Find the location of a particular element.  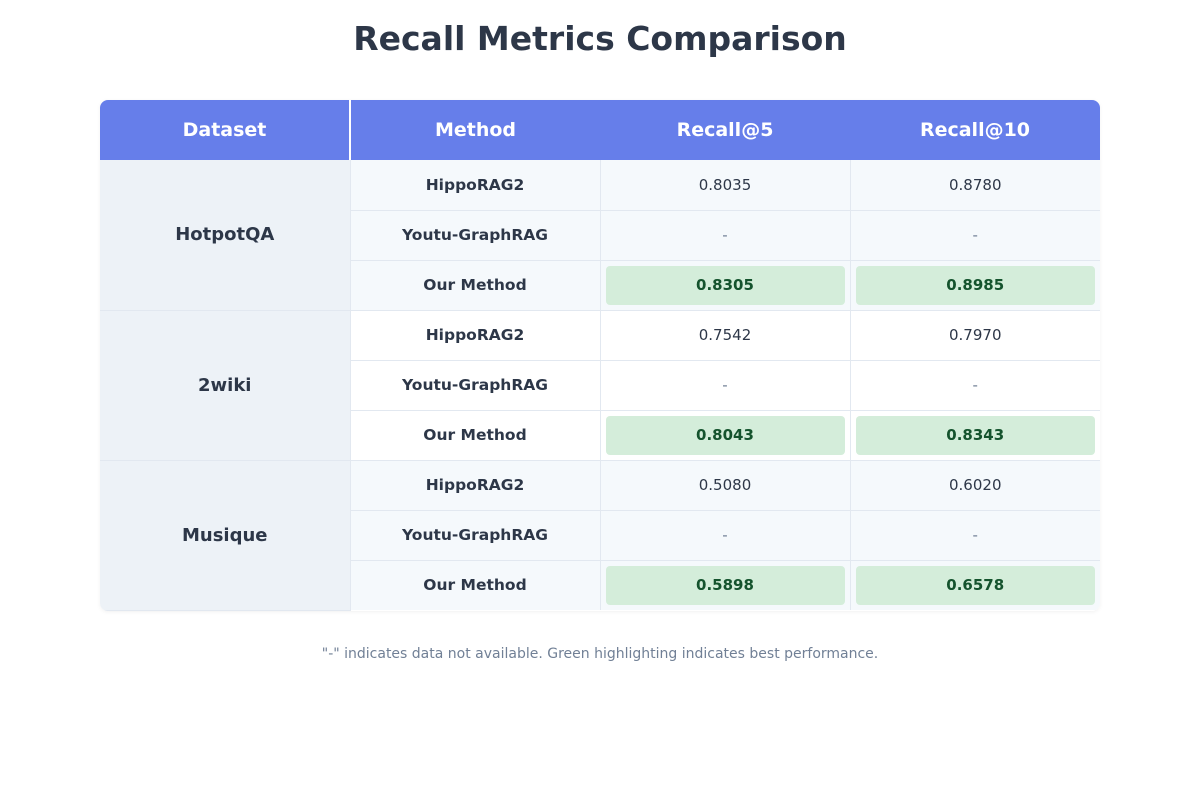

recall-10-cell: 0.6578 is located at coordinates (975, 585).